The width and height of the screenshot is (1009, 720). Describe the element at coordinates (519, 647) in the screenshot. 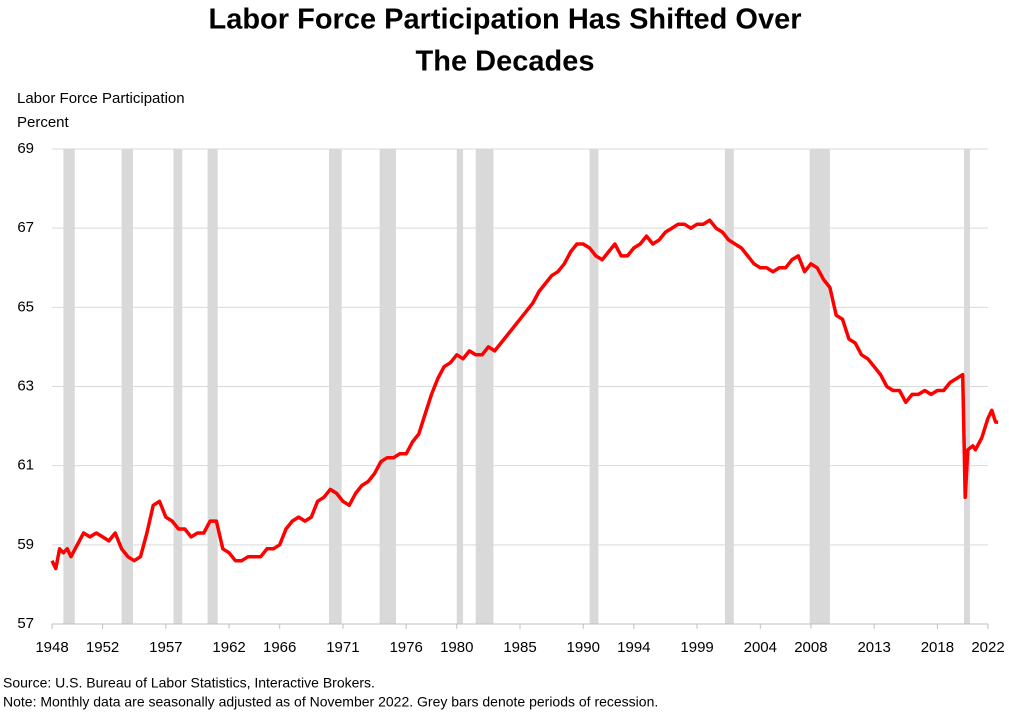

I see `x-tick-label: 1985` at that location.